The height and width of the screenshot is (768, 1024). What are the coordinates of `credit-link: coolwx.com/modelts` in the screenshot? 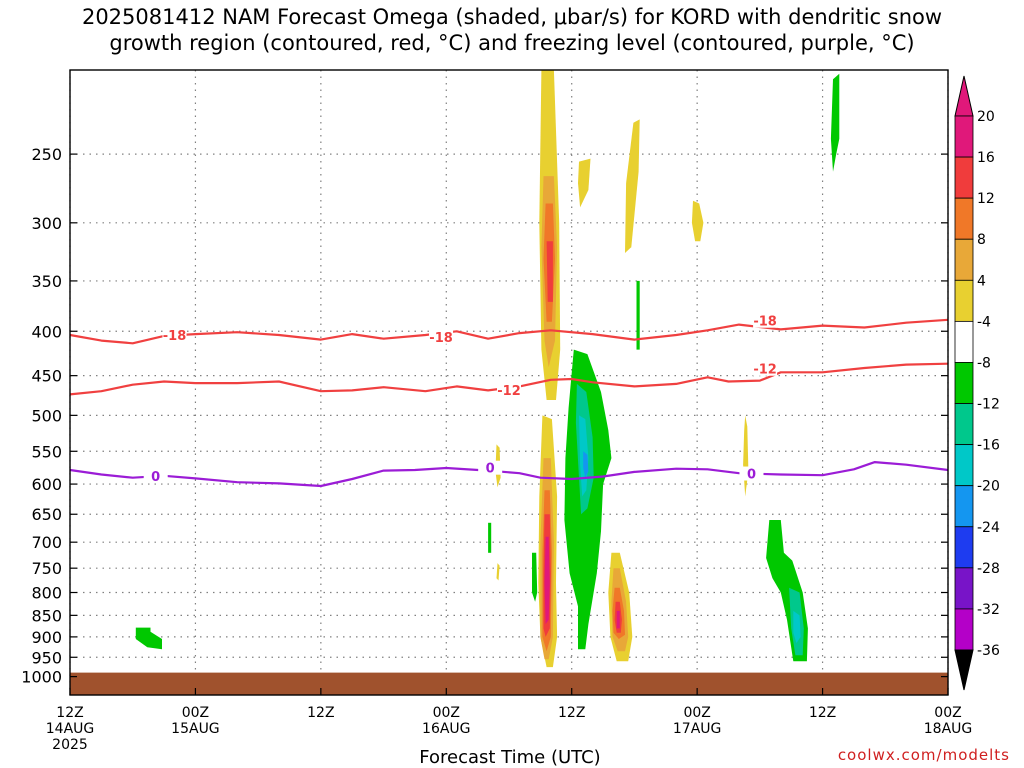 It's located at (923, 755).